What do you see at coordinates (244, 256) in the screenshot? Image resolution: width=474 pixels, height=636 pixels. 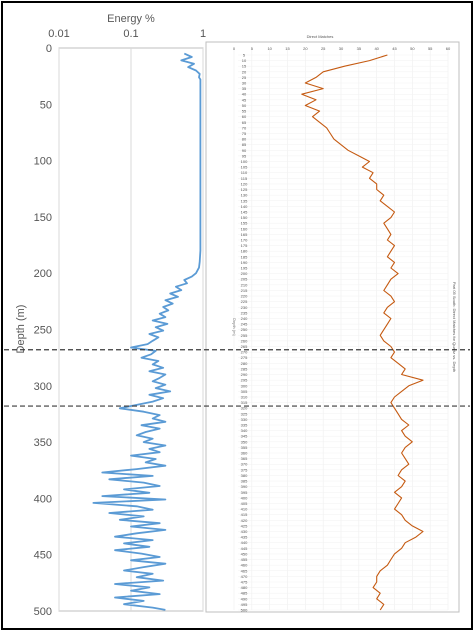 I see `matches-depth-tick: 185` at bounding box center [244, 256].